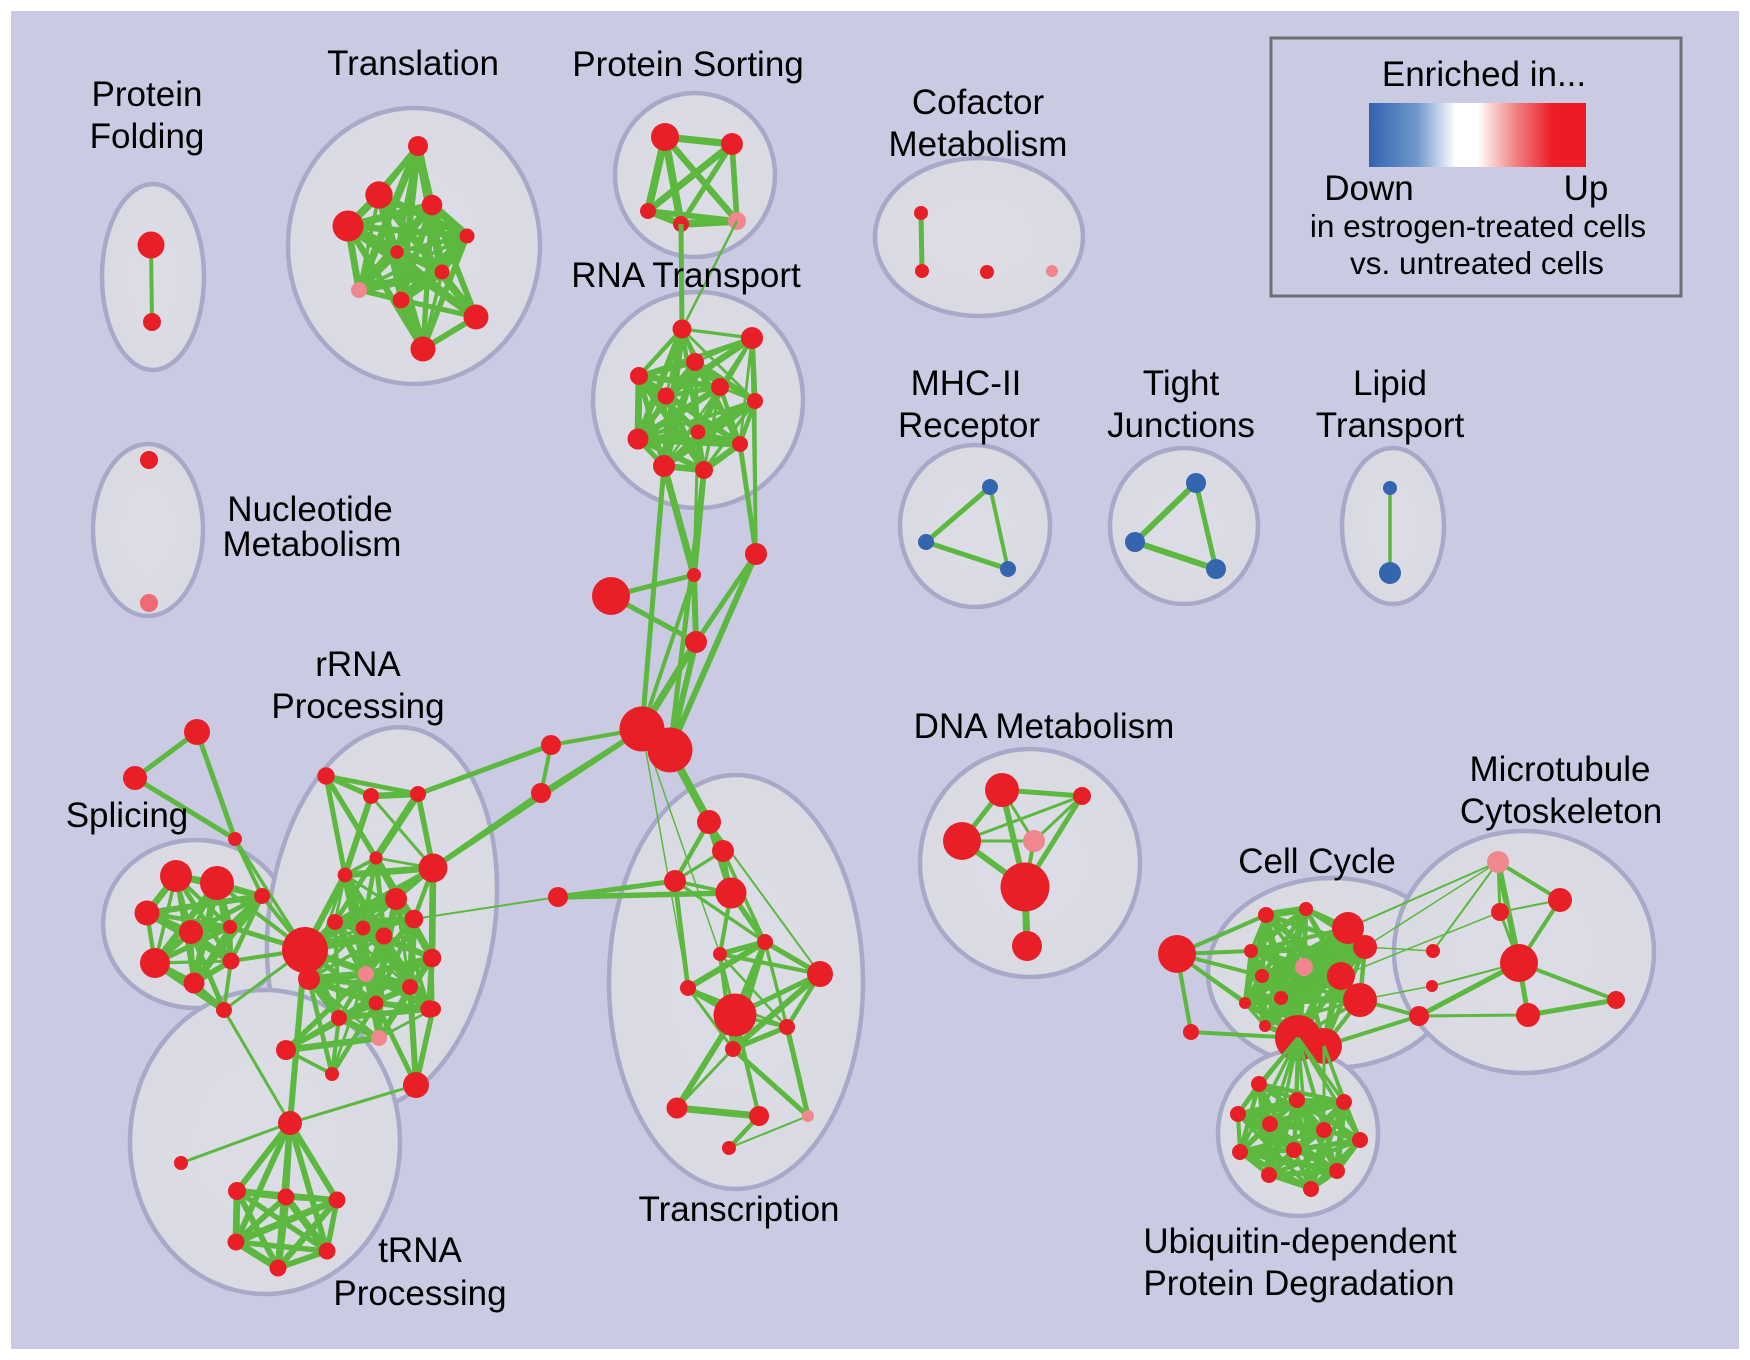 This screenshot has width=1750, height=1360. I want to click on svg-text: Transport, so click(1390, 425).